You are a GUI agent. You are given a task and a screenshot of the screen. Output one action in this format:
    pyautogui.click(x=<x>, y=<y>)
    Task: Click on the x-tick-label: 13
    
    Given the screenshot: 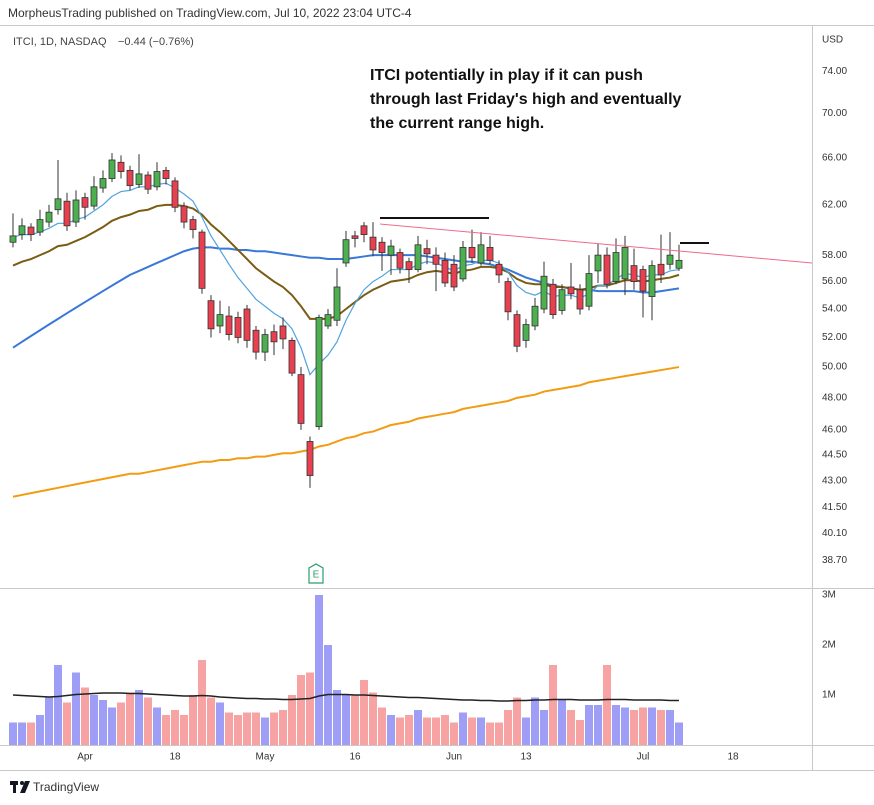 What is the action you would take?
    pyautogui.click(x=526, y=757)
    